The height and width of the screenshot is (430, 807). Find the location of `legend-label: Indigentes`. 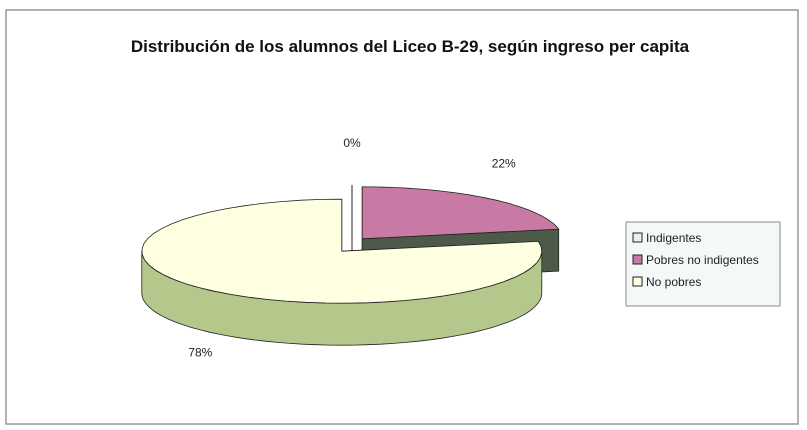

legend-label: Indigentes is located at coordinates (673, 238).